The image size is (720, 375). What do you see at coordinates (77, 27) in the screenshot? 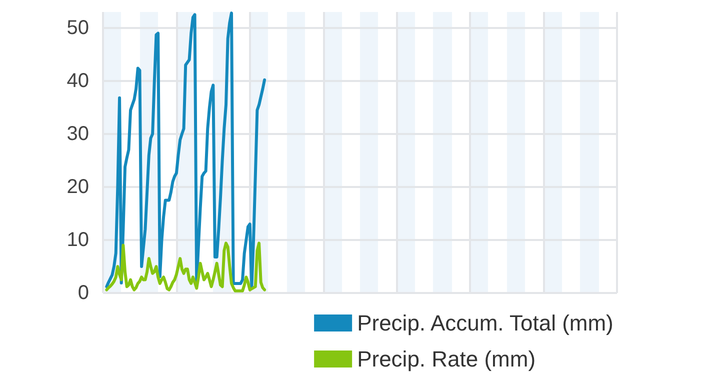
I see `y-tick-label: 50` at bounding box center [77, 27].